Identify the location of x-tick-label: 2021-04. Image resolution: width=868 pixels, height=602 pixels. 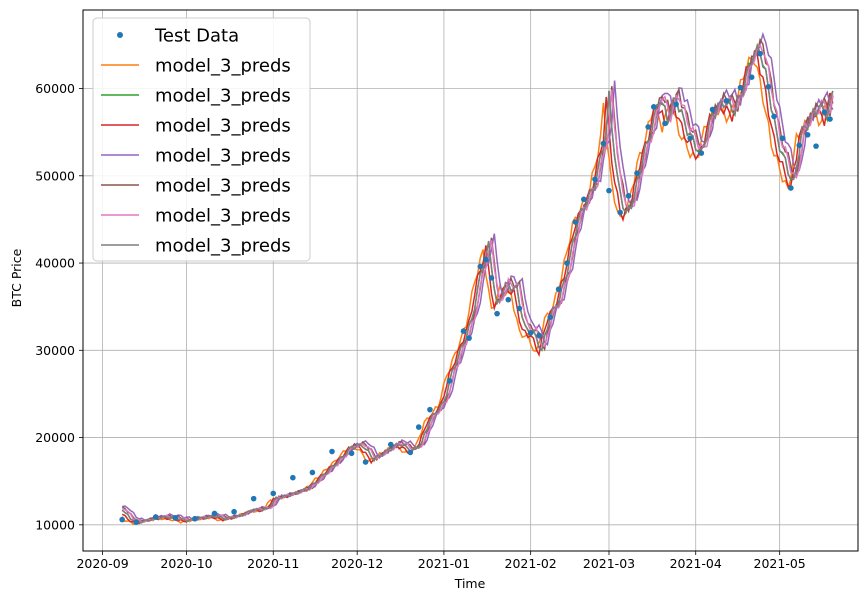
(696, 563).